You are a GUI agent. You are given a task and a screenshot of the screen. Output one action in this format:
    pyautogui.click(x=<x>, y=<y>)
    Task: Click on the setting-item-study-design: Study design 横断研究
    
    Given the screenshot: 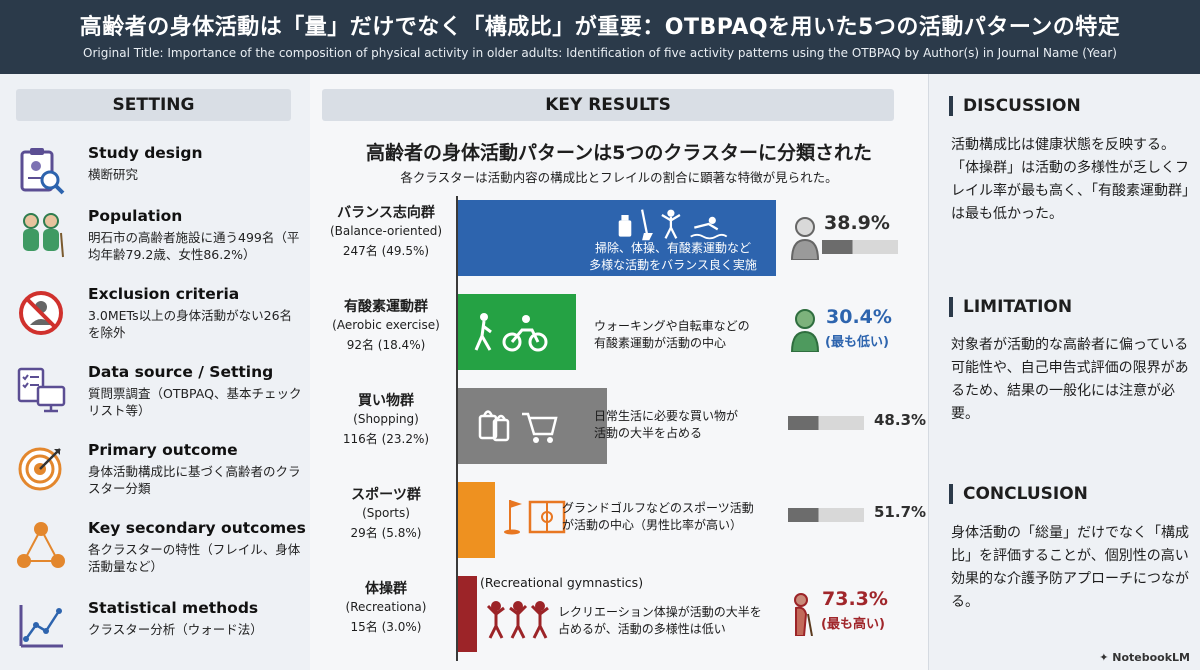 What is the action you would take?
    pyautogui.click(x=158, y=174)
    